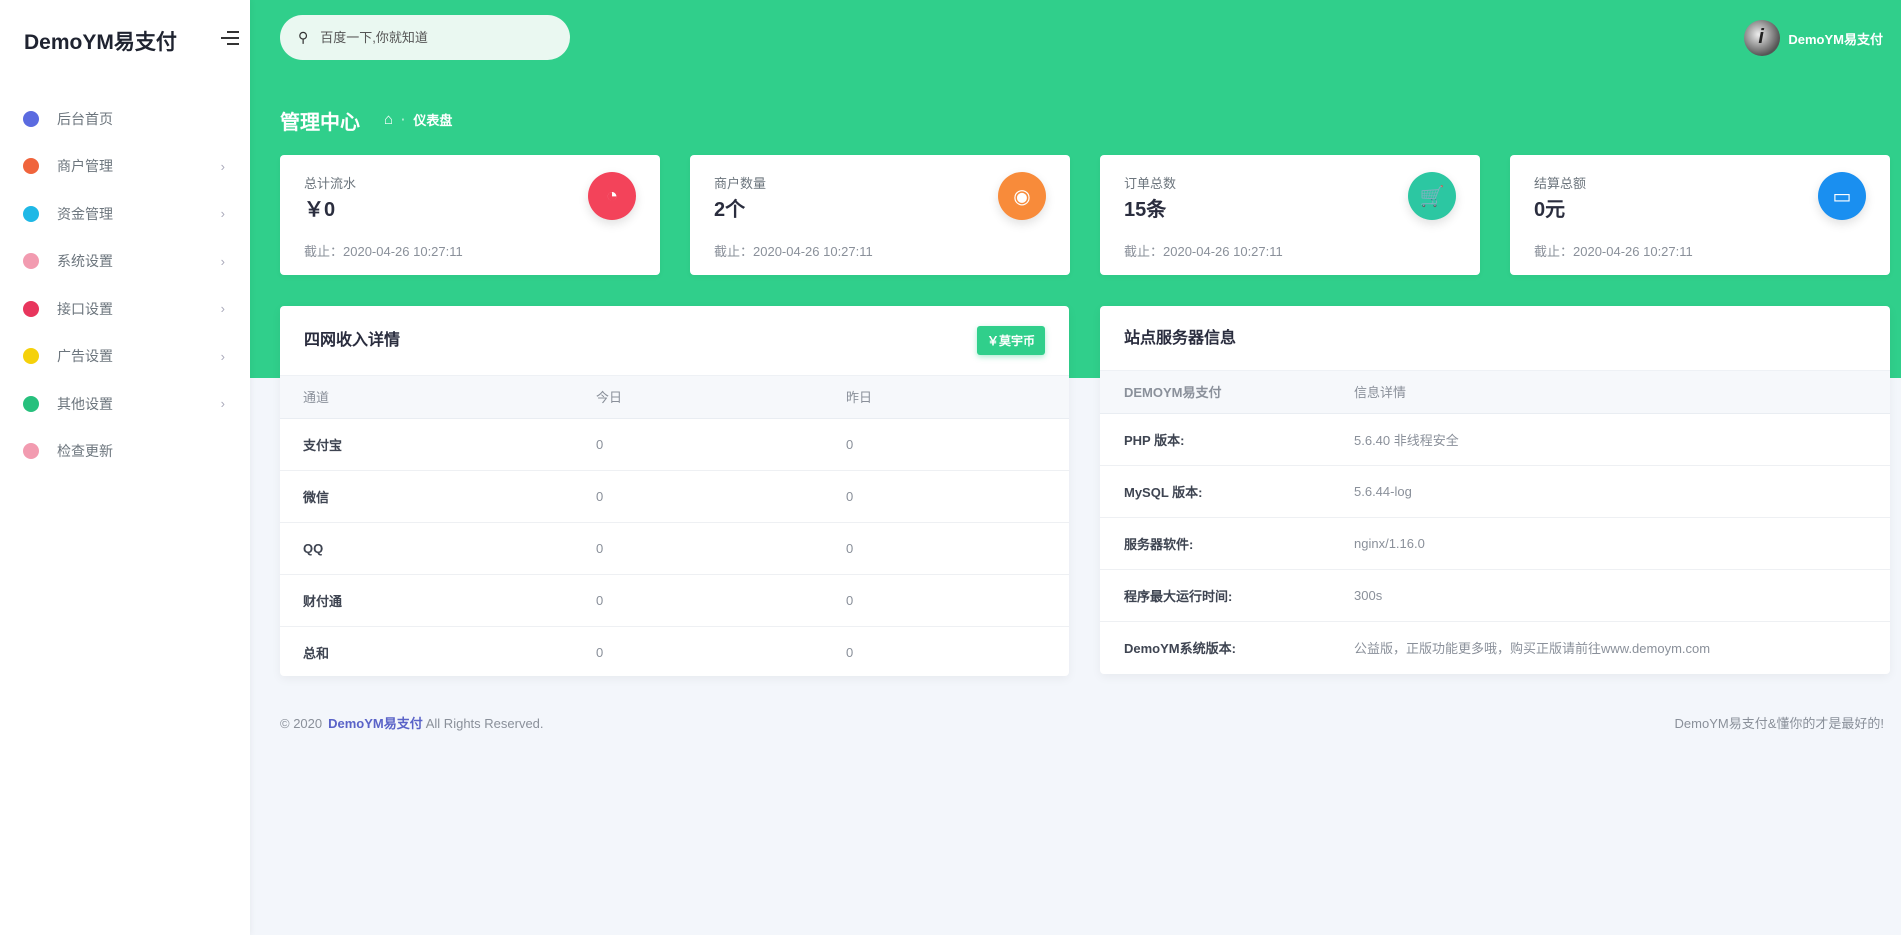 The image size is (1901, 935). I want to click on info-value: 公益版，正版功能更多哦，购买正版请前往www.demoym.com, so click(1532, 648).